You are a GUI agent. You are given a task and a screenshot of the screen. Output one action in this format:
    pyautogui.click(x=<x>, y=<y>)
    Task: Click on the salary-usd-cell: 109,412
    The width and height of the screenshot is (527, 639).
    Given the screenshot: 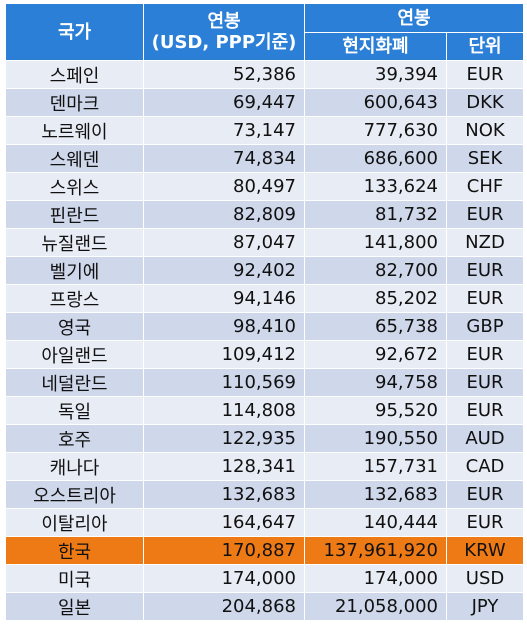 What is the action you would take?
    pyautogui.click(x=224, y=354)
    